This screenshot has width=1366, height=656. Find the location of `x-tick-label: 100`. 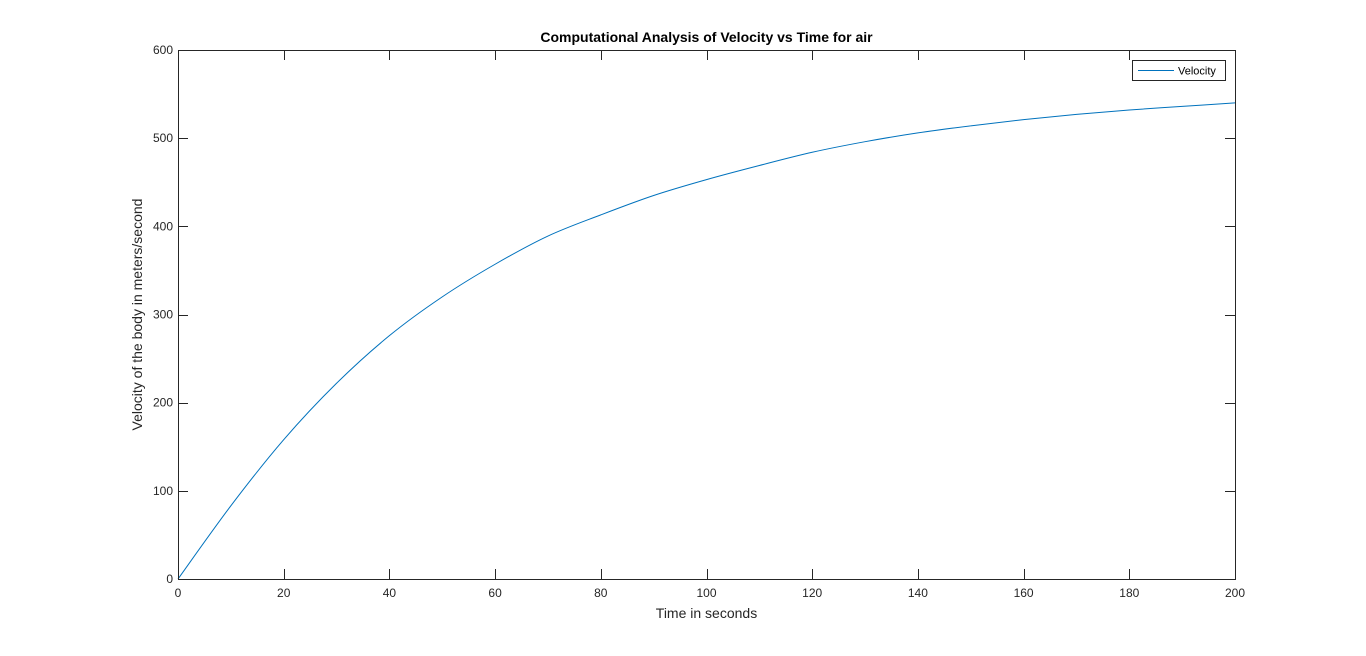

x-tick-label: 100 is located at coordinates (706, 593).